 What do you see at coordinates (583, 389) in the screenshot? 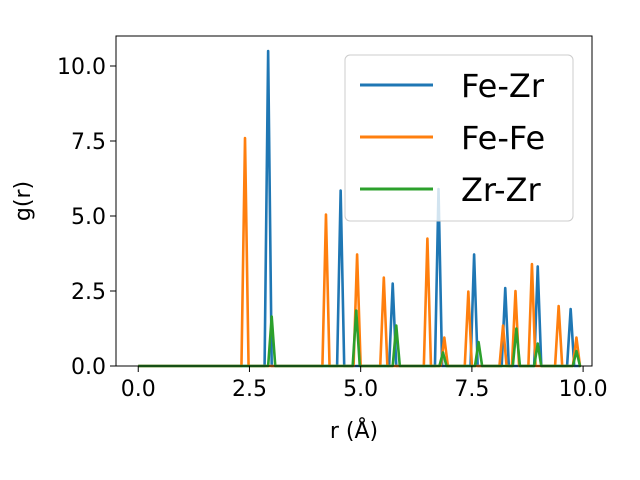
I see `x-tick-label: 10.0` at bounding box center [583, 389].